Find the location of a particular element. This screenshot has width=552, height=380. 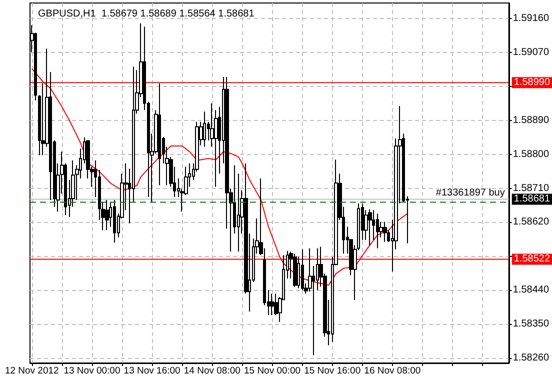

x-tick-label: 15 Nov 00:00 is located at coordinates (272, 371).